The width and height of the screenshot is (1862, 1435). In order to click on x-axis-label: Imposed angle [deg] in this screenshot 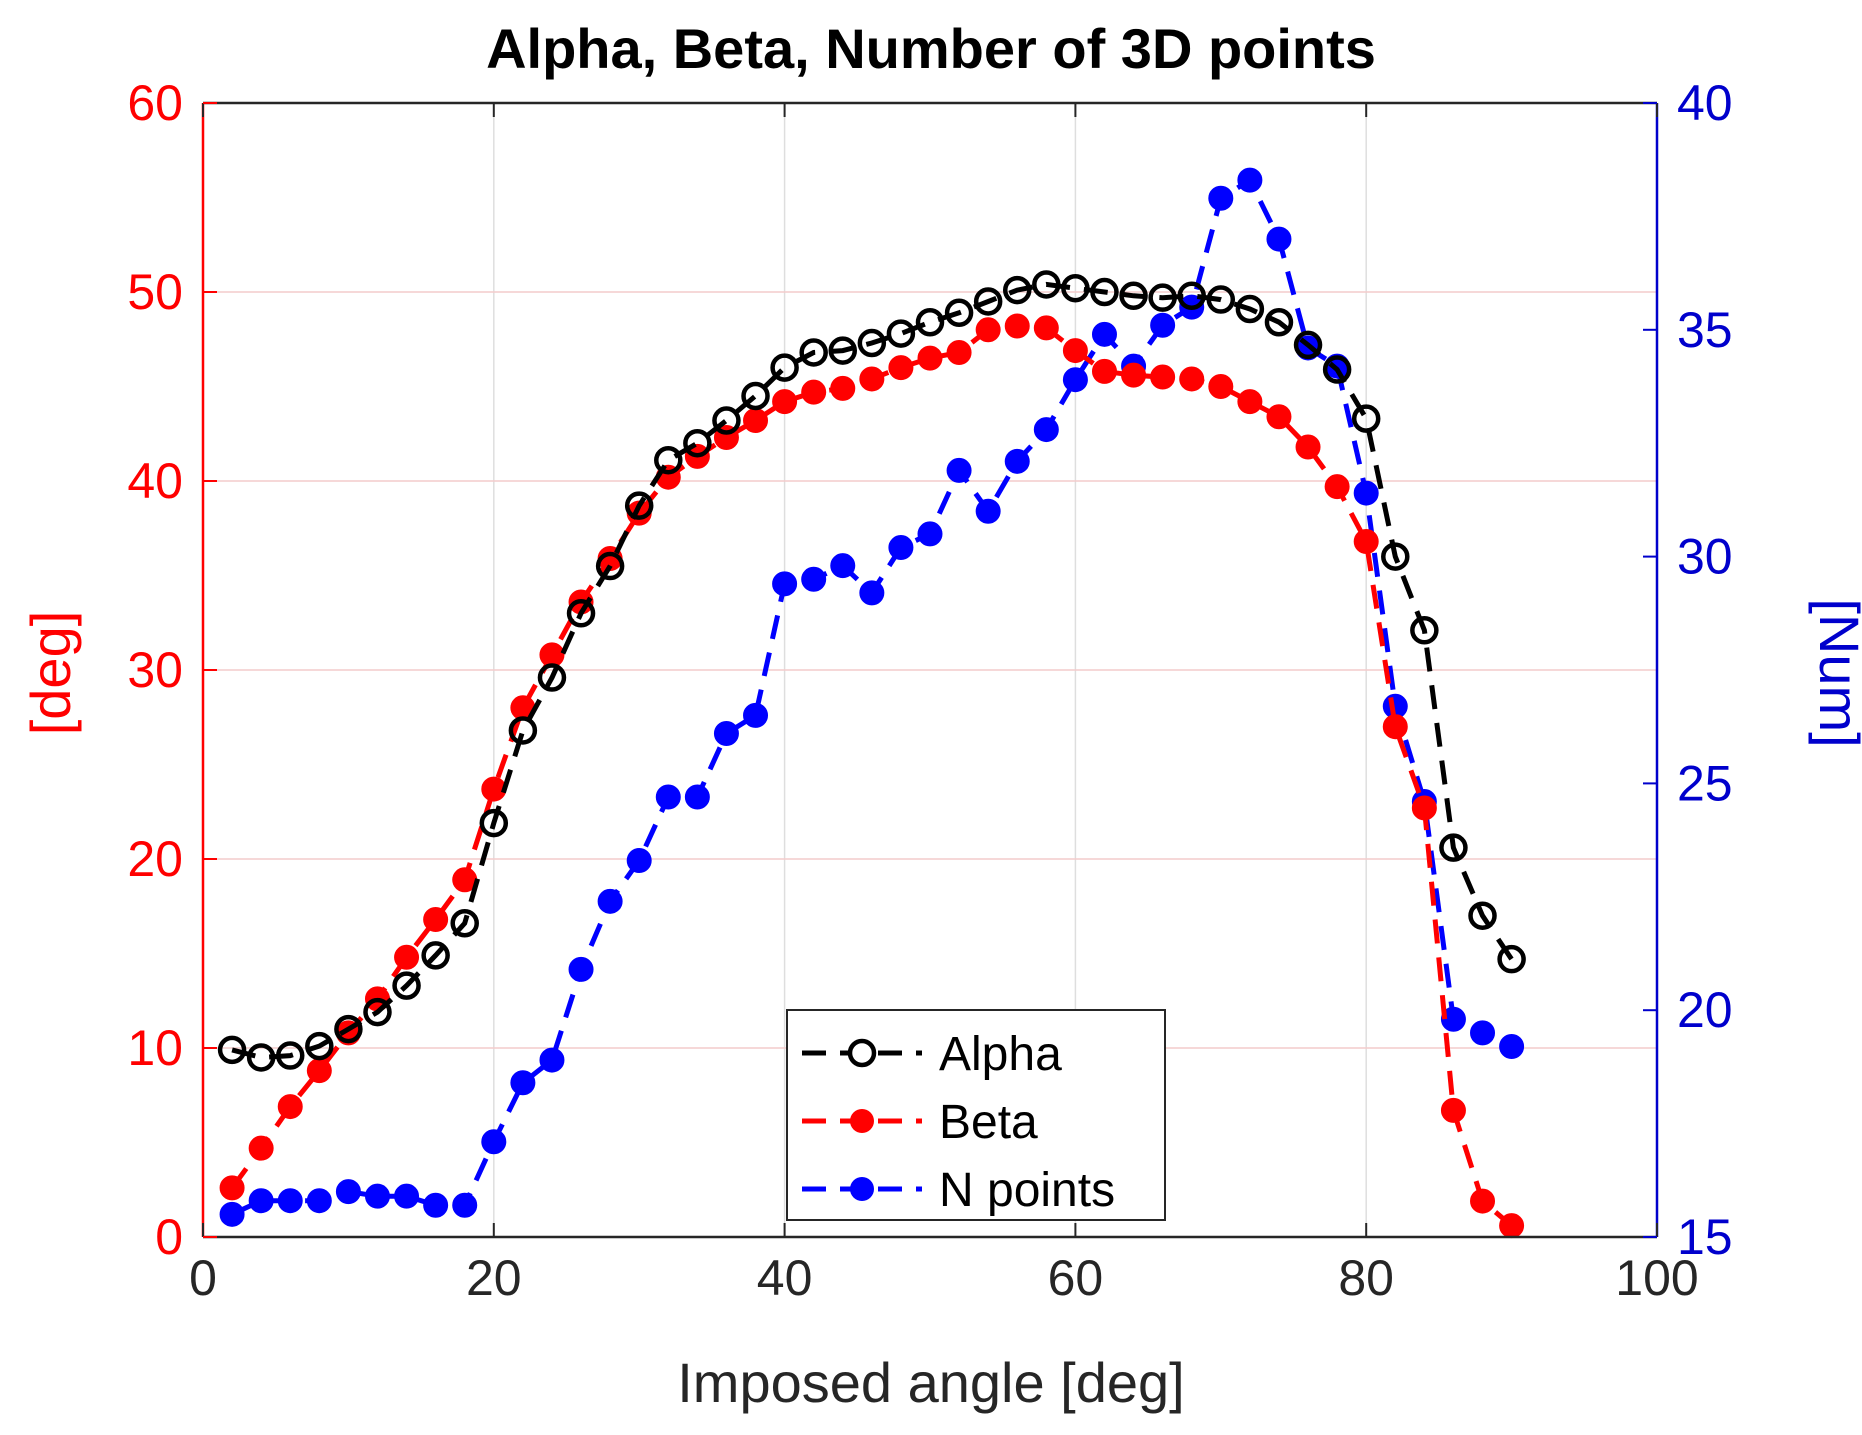, I will do `click(930, 1382)`.